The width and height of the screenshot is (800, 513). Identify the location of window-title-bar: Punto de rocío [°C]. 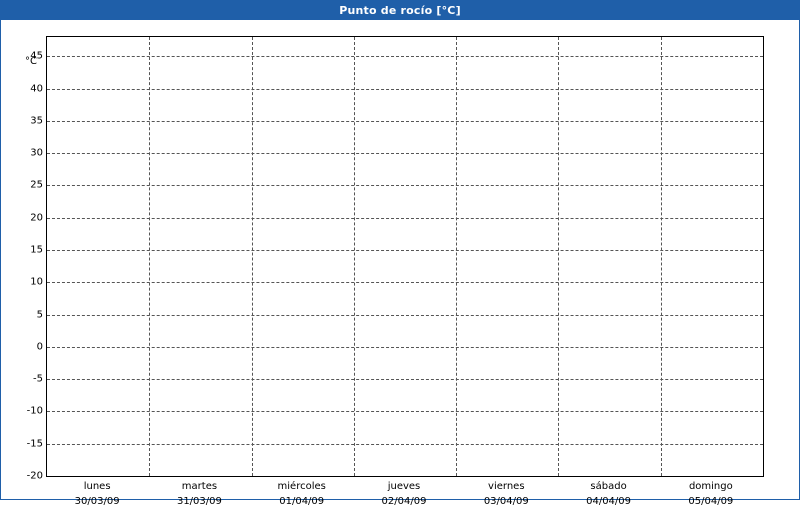
(400, 10).